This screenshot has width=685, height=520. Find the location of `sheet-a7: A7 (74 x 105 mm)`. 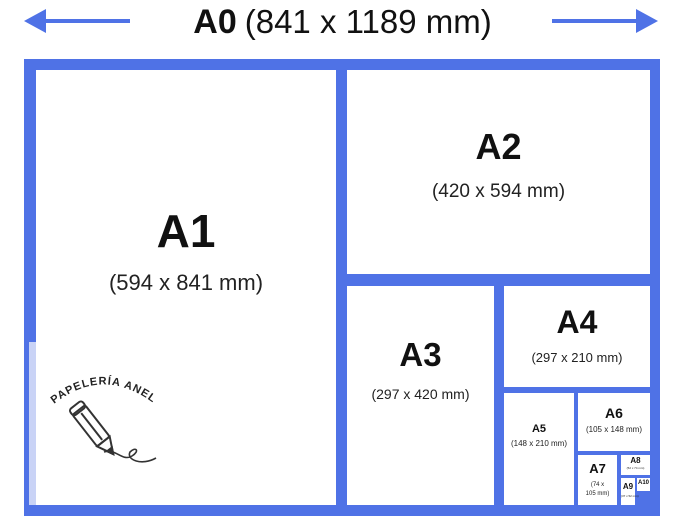

sheet-a7: A7 (74 x 105 mm) is located at coordinates (597, 480).